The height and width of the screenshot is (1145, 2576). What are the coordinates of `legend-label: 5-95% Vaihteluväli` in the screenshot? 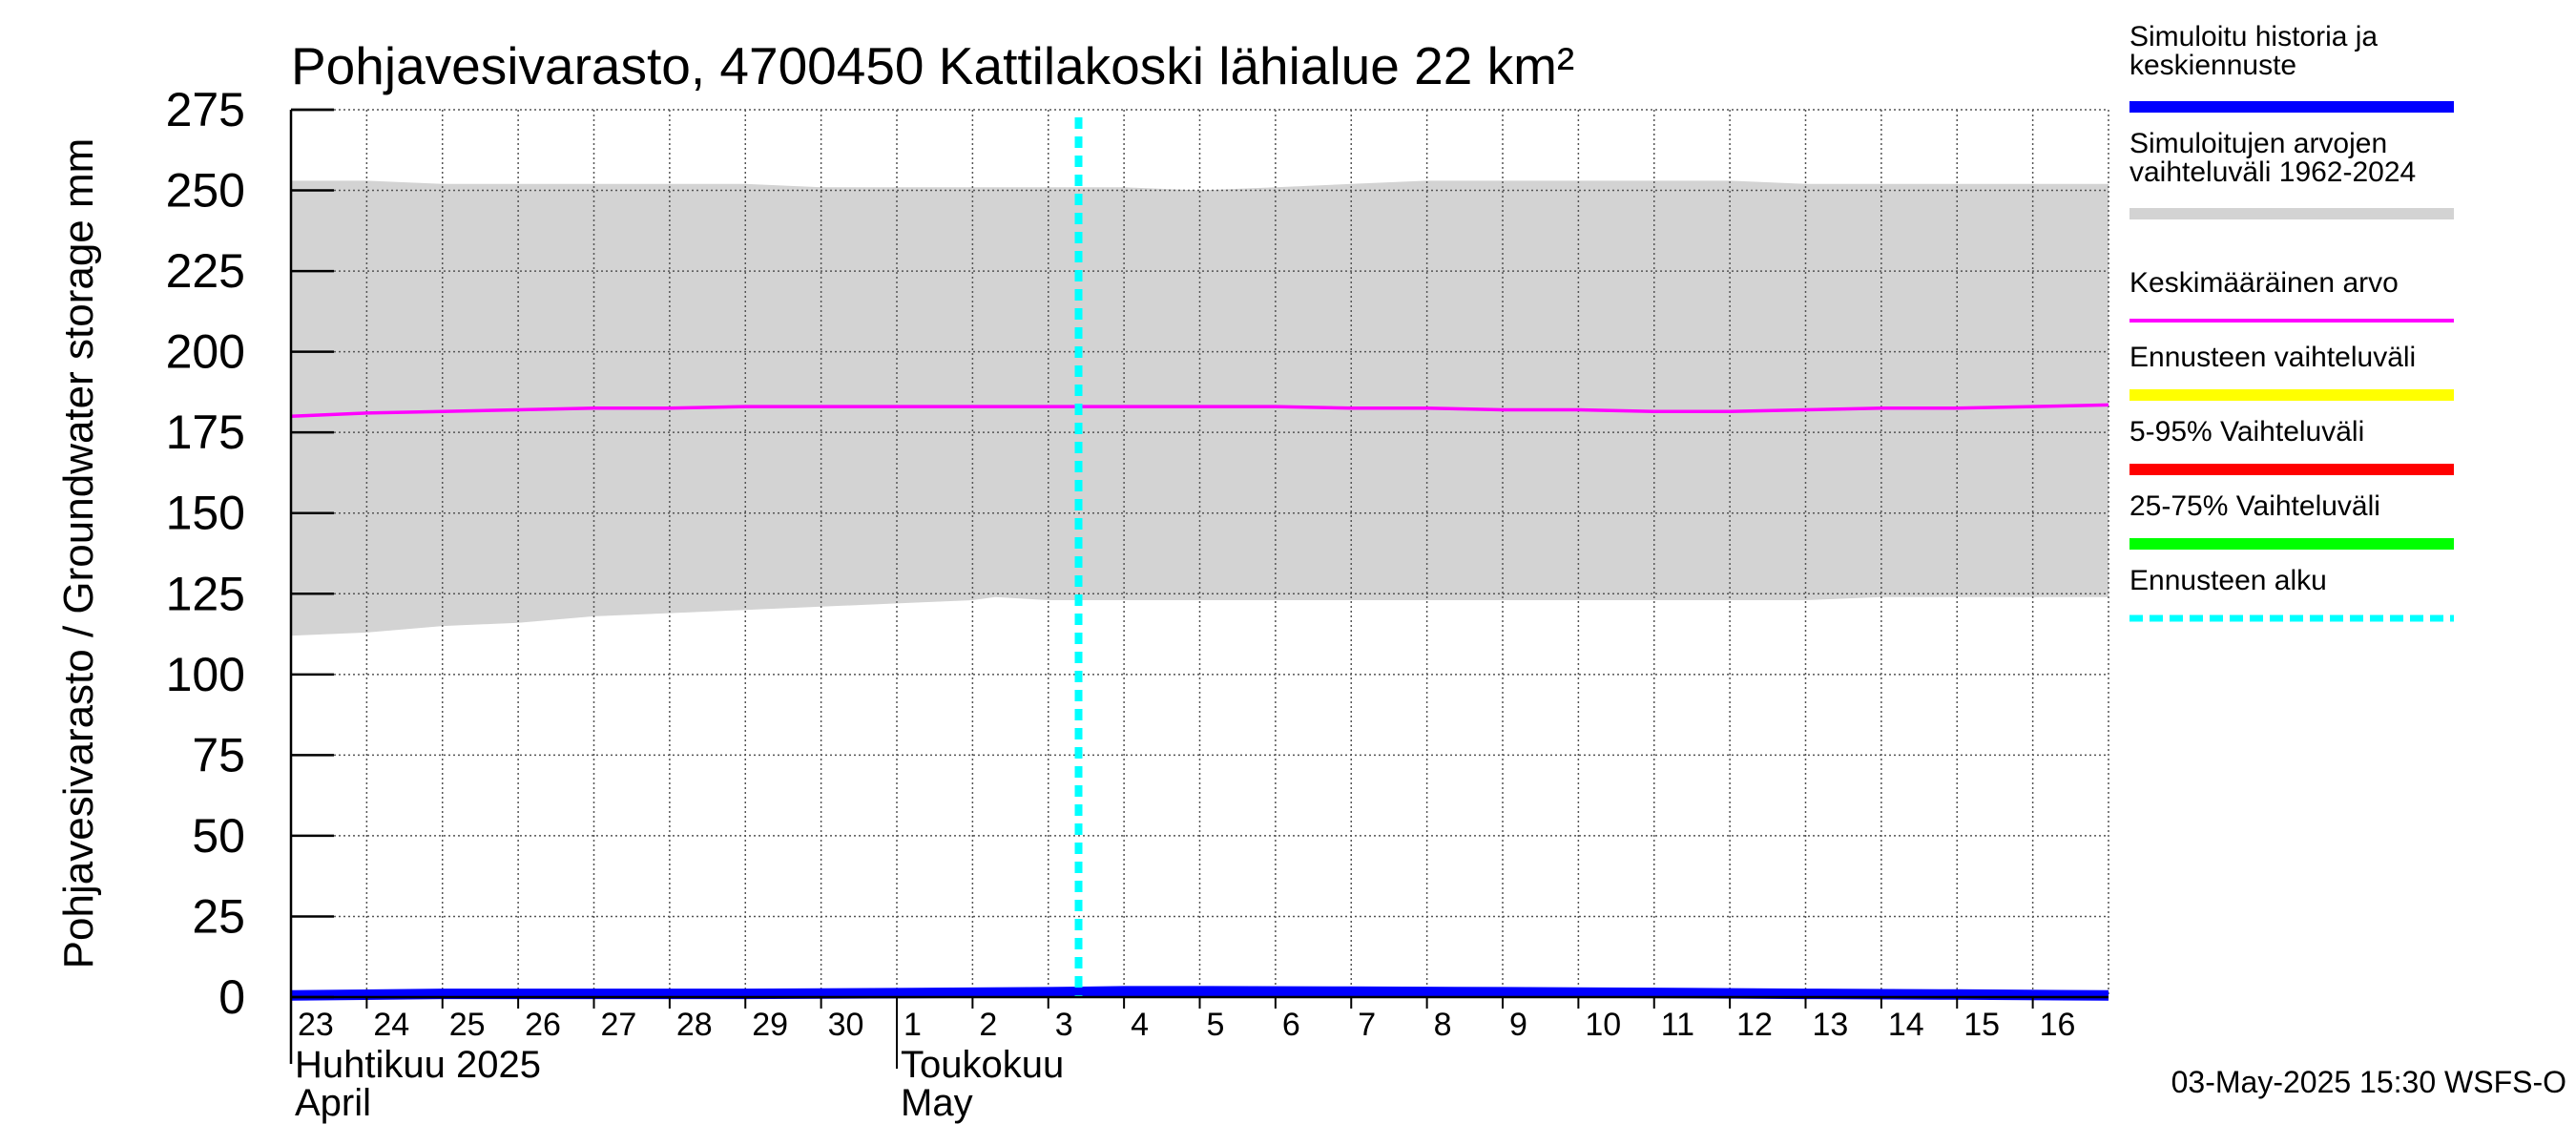 It's located at (2246, 432).